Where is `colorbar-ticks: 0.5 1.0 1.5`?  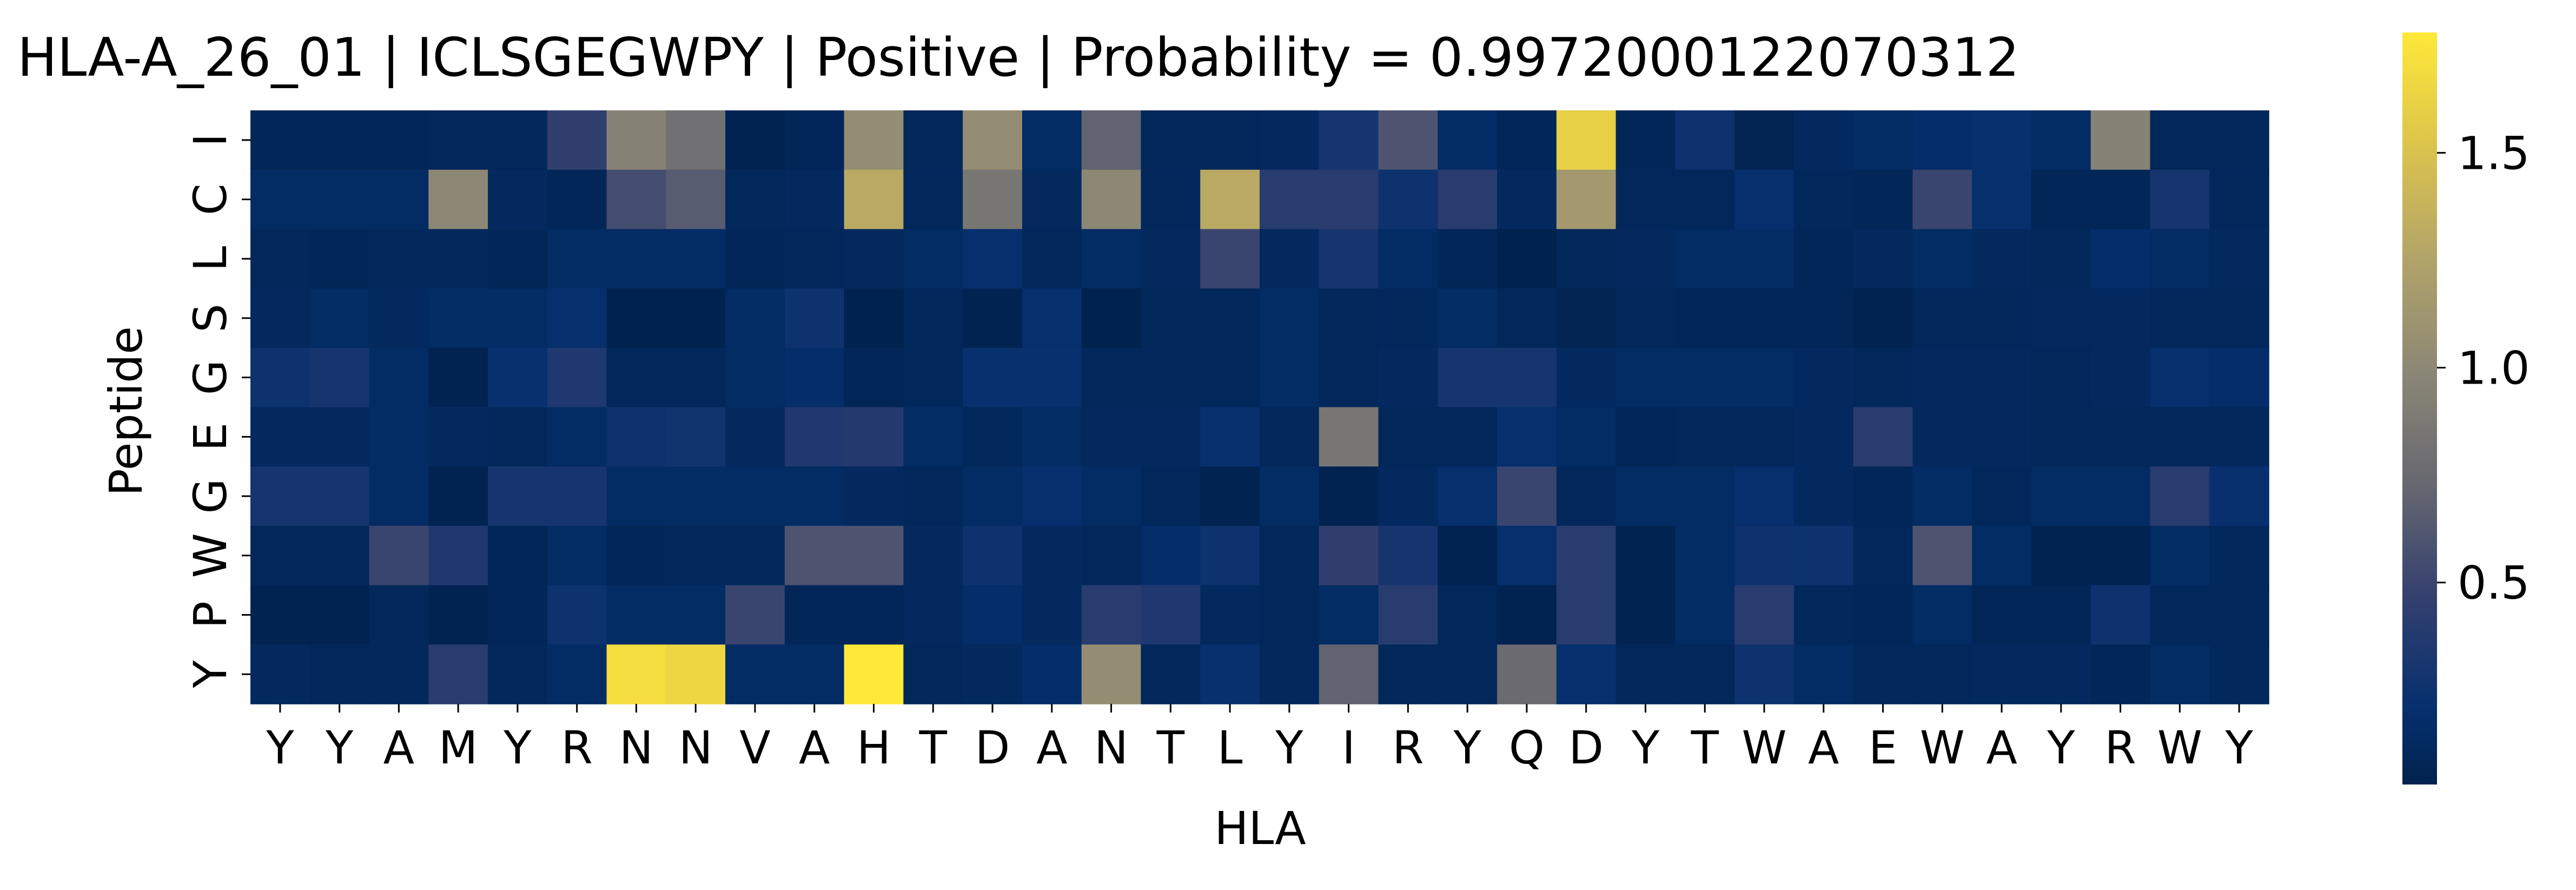
colorbar-ticks: 0.5 1.0 1.5 is located at coordinates (2483, 368).